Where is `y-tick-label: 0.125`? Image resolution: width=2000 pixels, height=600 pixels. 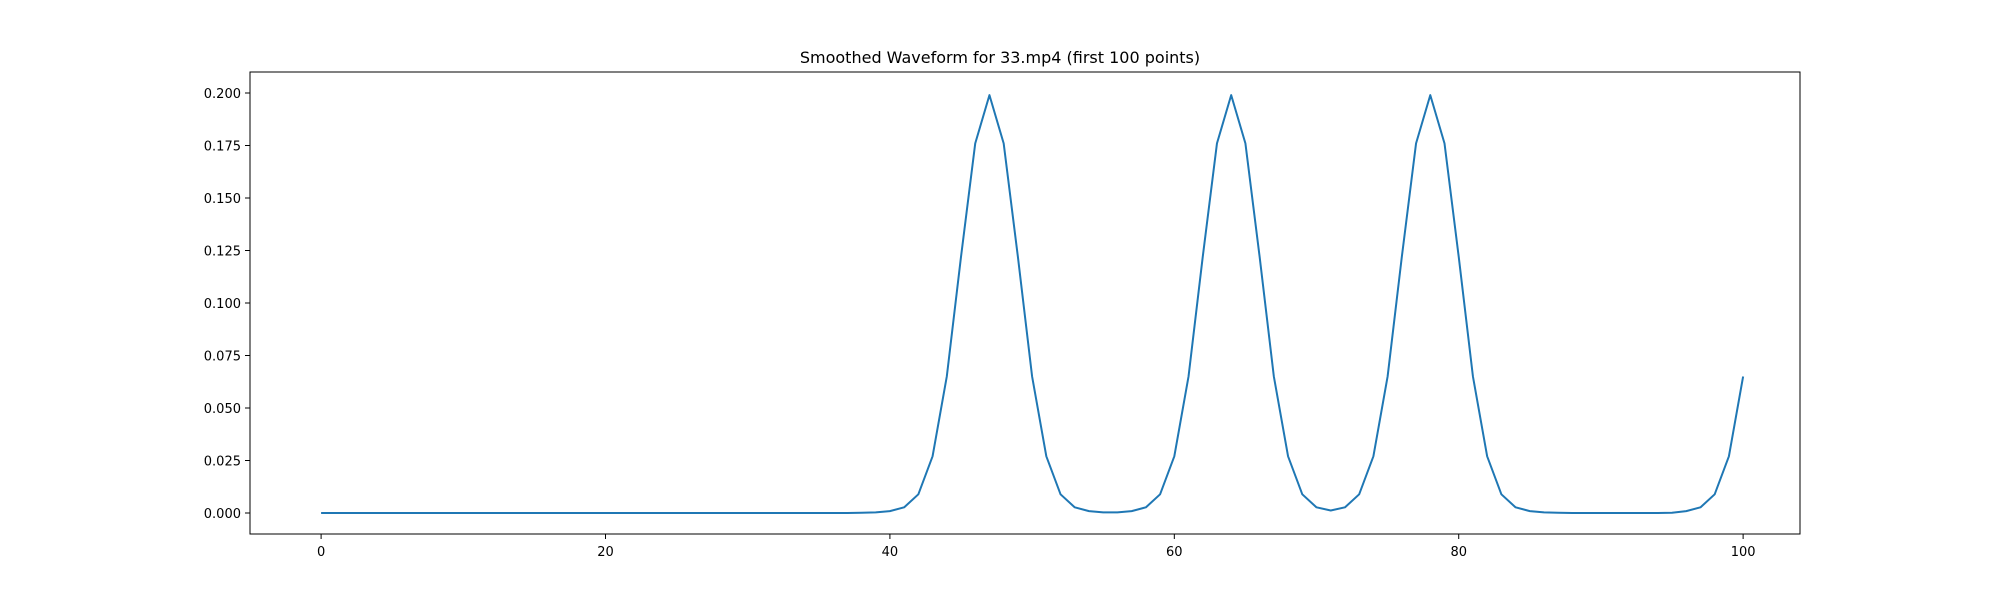
y-tick-label: 0.125 is located at coordinates (222, 252).